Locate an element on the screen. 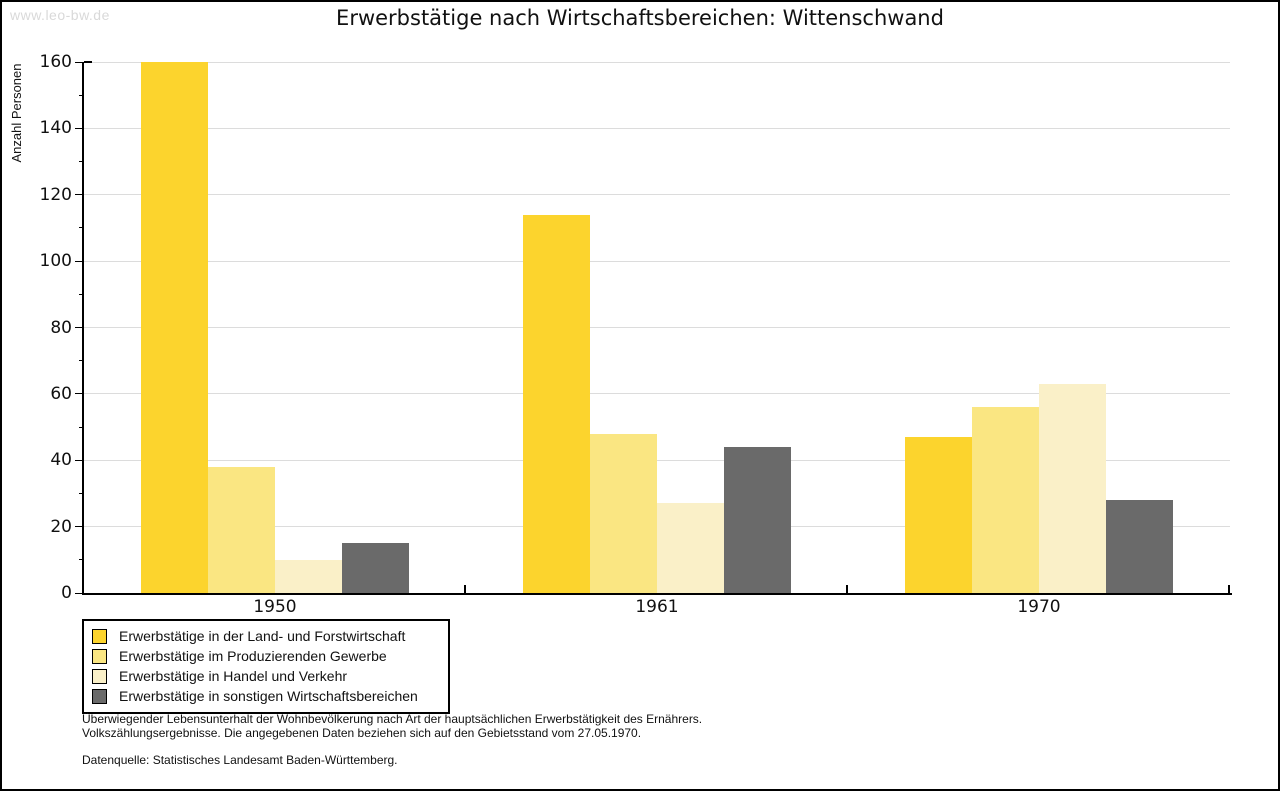 This screenshot has width=1280, height=791. y-axis-line is located at coordinates (83, 328).